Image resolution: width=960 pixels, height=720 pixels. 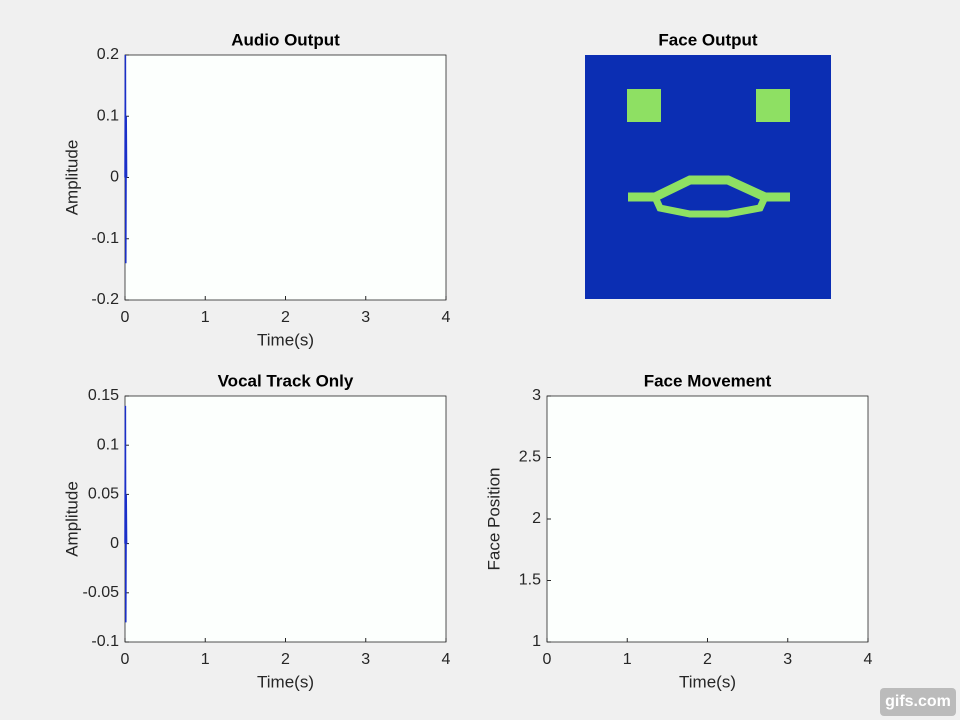 What do you see at coordinates (103, 395) in the screenshot?
I see `y-tick-label: 0.15` at bounding box center [103, 395].